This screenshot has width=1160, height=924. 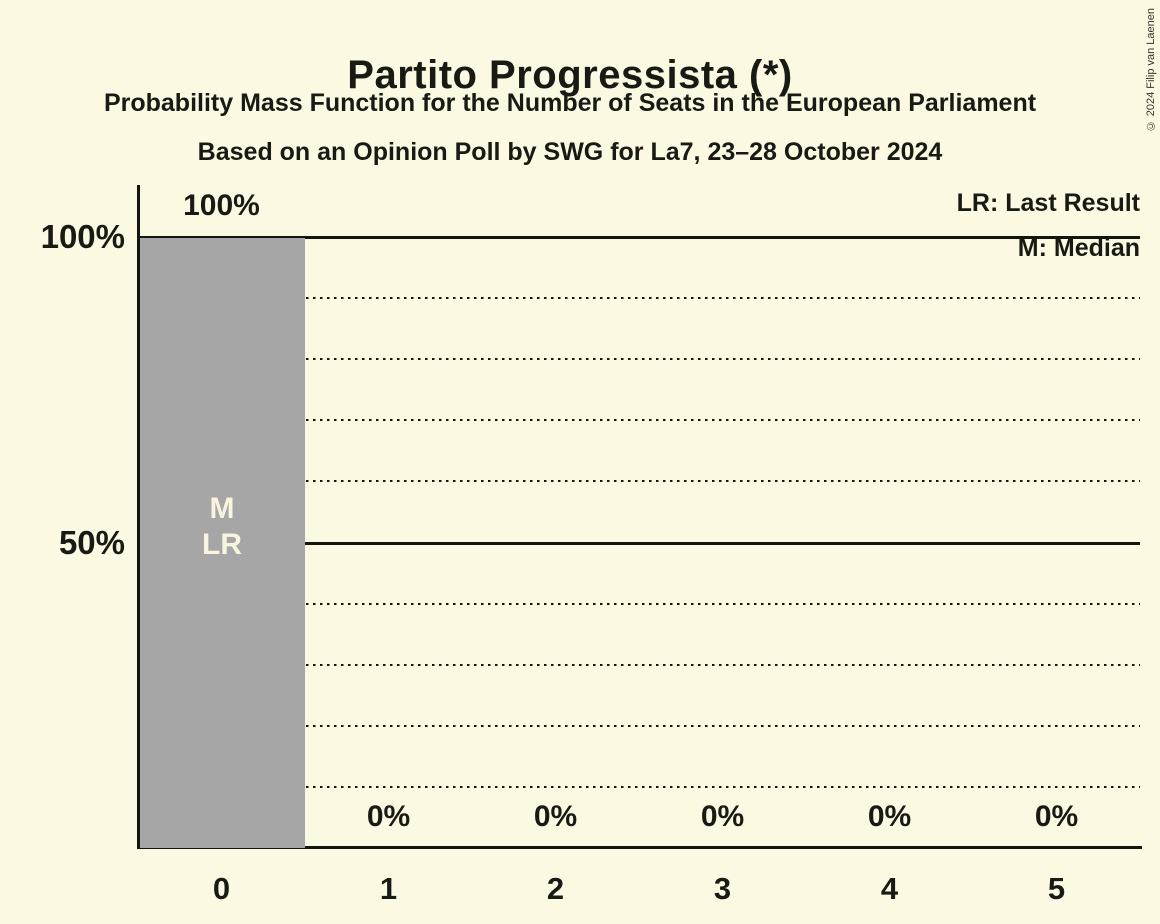 I want to click on x-tick-label-0: 0, so click(x=221, y=888).